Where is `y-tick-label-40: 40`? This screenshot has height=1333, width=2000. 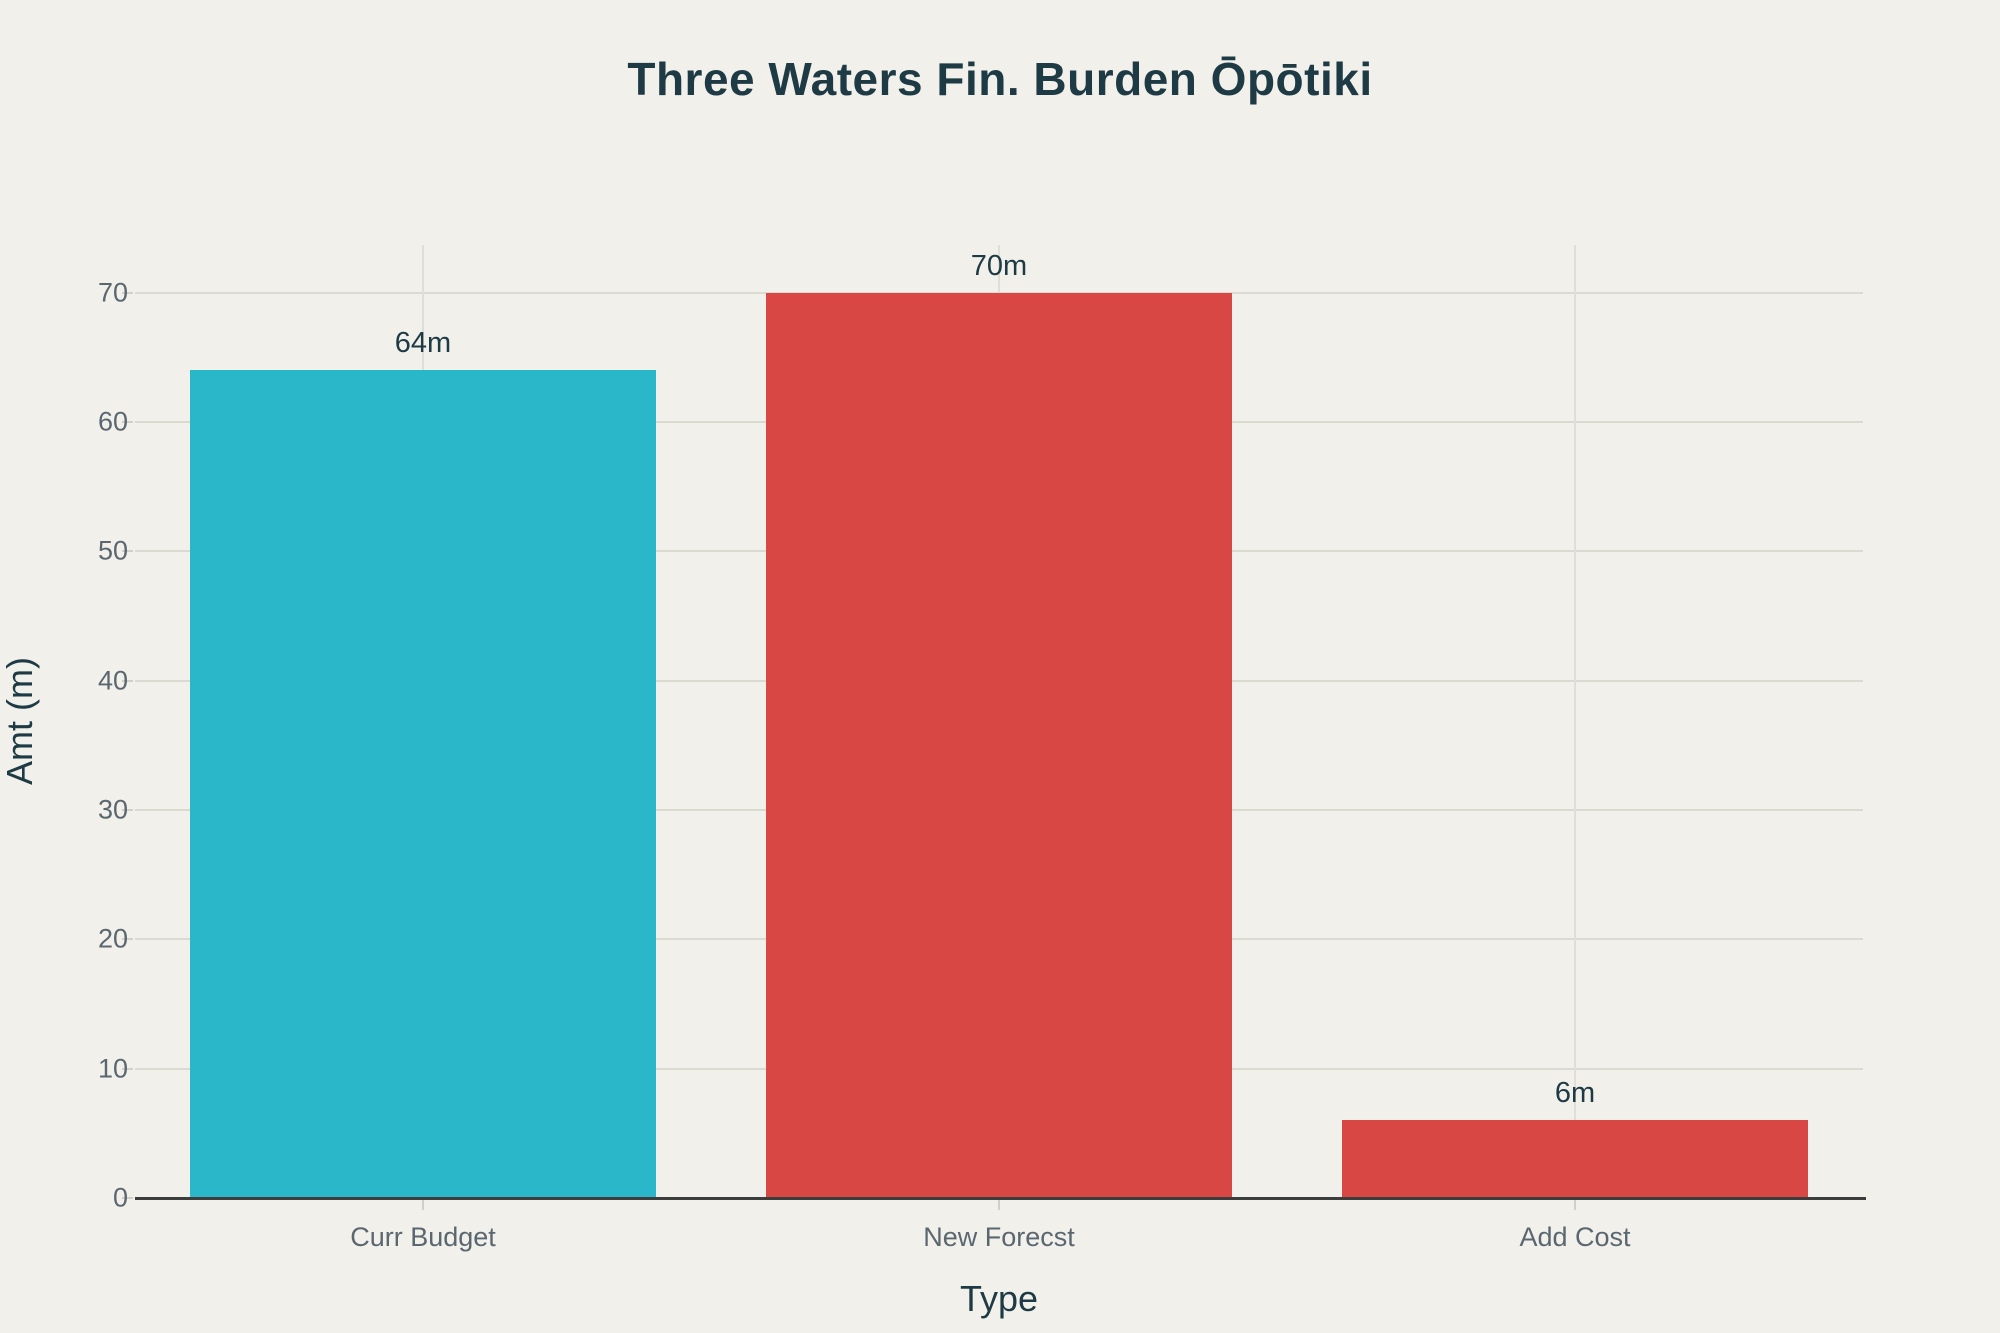 y-tick-label-40: 40 is located at coordinates (112, 680).